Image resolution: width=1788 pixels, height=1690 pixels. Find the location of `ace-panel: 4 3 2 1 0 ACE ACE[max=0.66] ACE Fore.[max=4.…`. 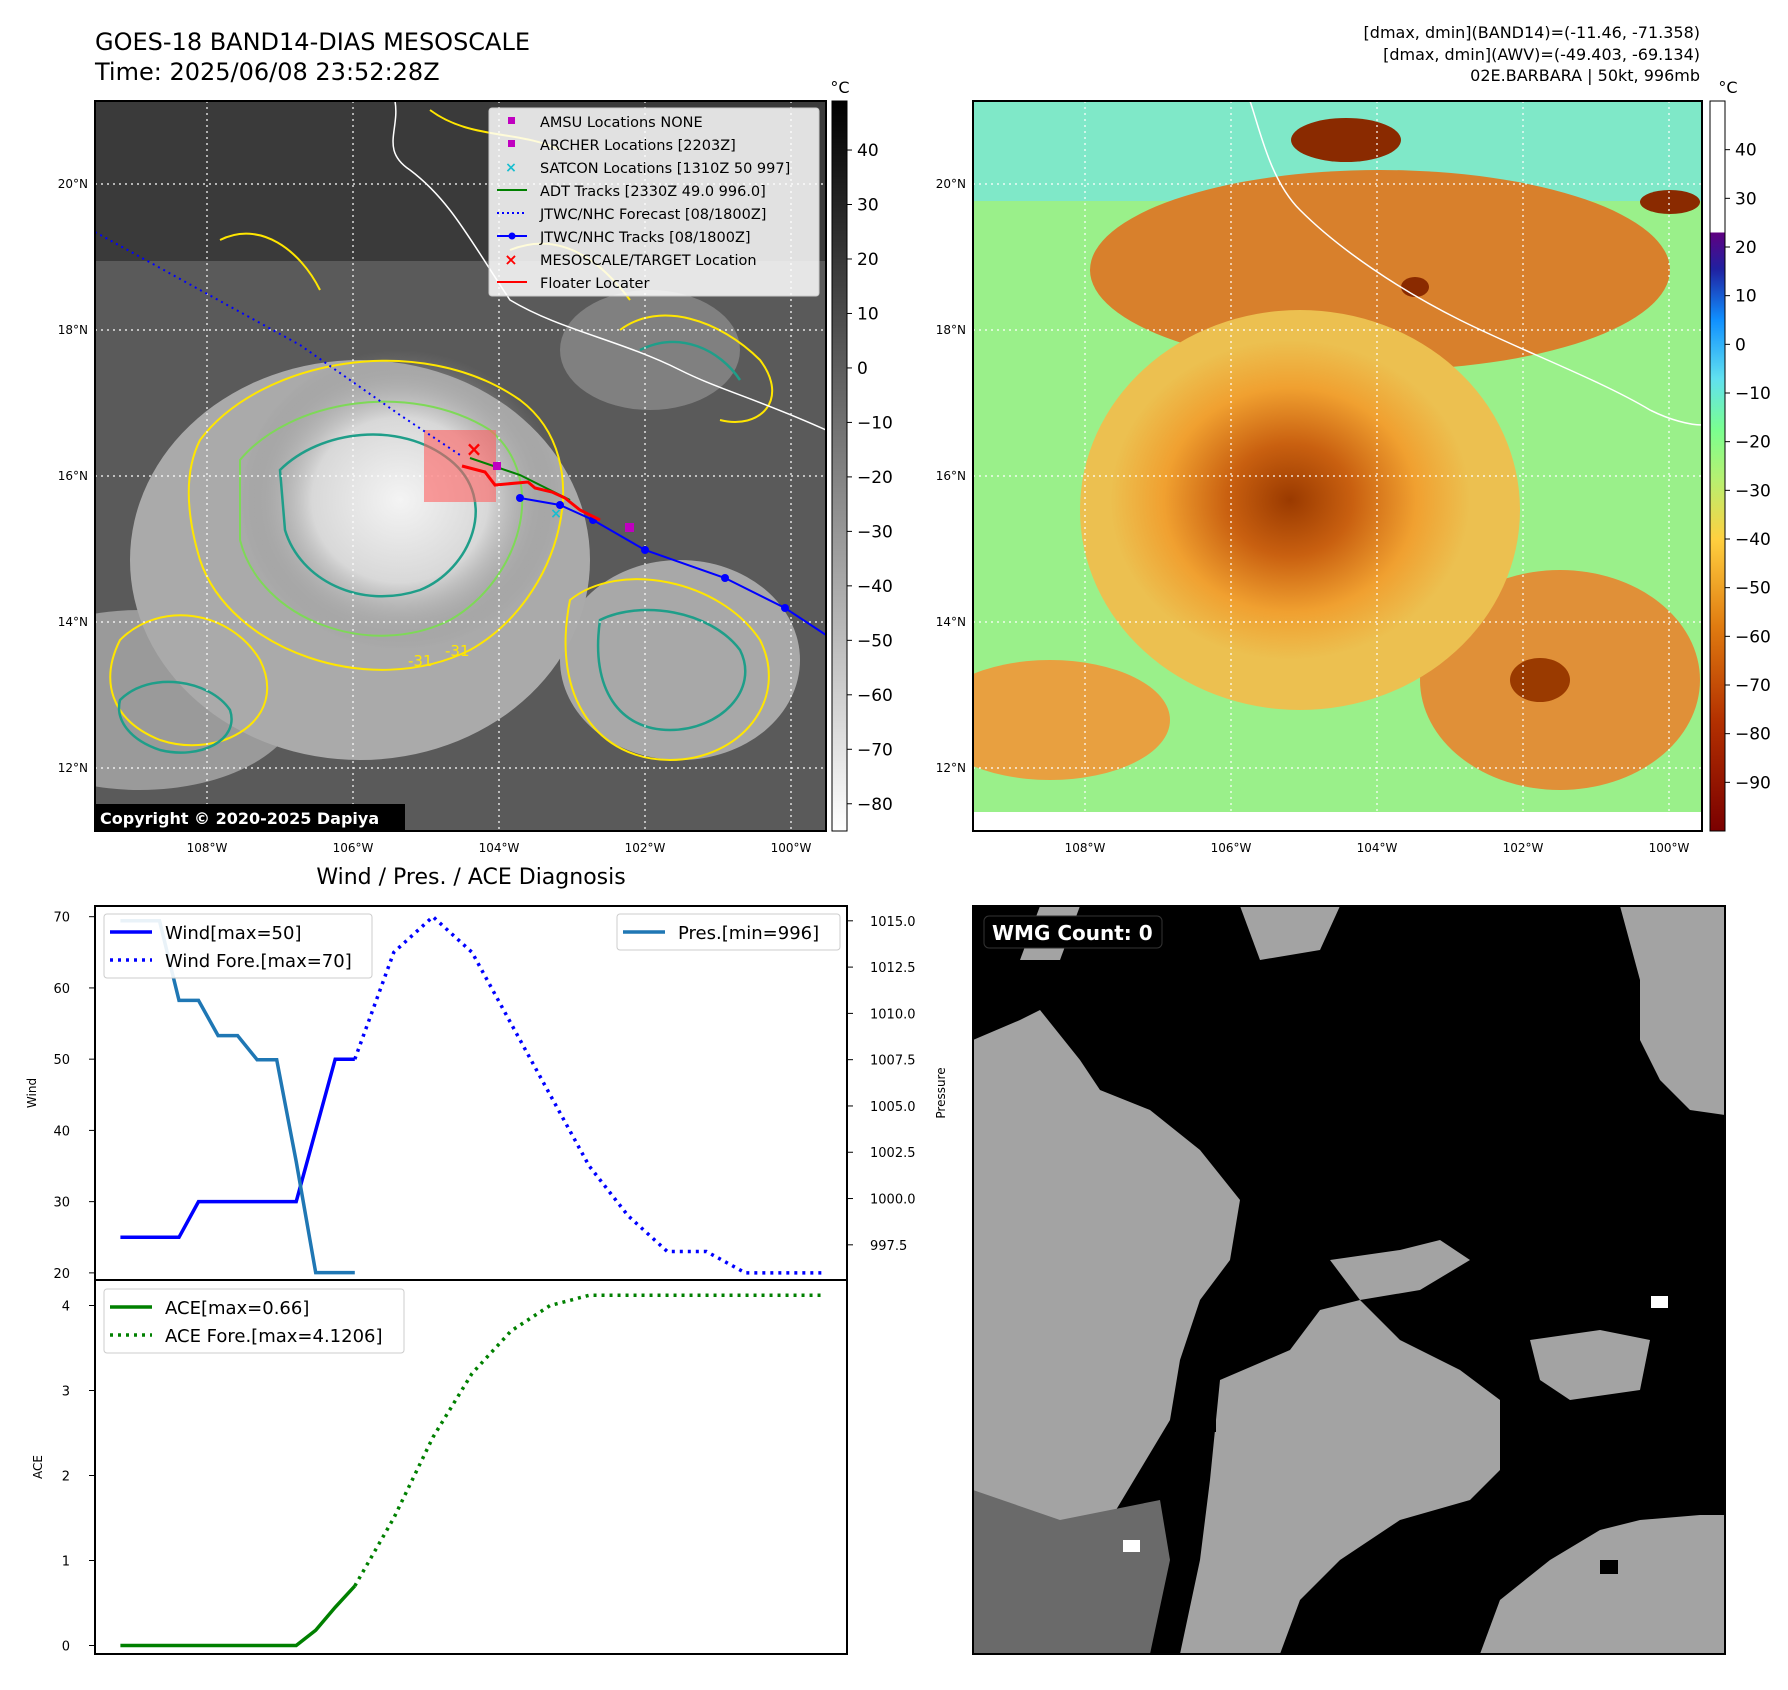

ace-panel: 4 3 2 1 0 ACE ACE[max=0.66] ACE Fore.[max=4.… is located at coordinates (439, 1467).